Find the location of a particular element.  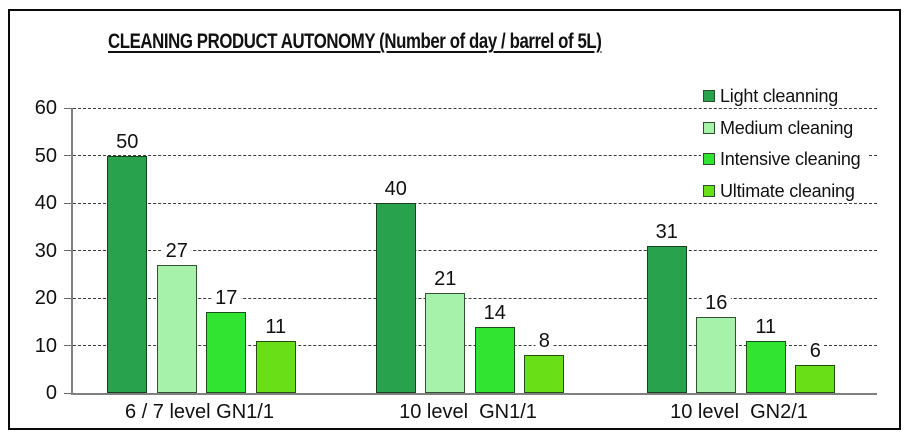

bar-value-label: 31 is located at coordinates (666, 231).